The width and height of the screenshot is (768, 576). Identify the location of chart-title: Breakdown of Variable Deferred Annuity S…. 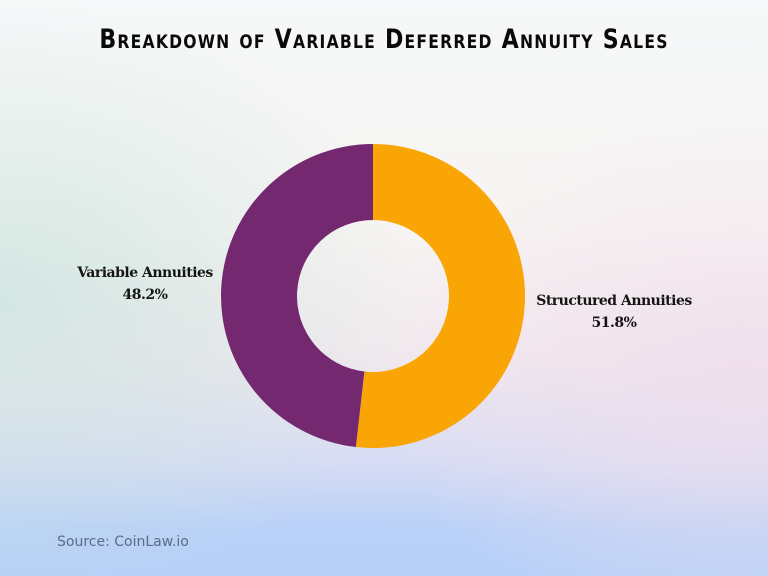
(384, 39).